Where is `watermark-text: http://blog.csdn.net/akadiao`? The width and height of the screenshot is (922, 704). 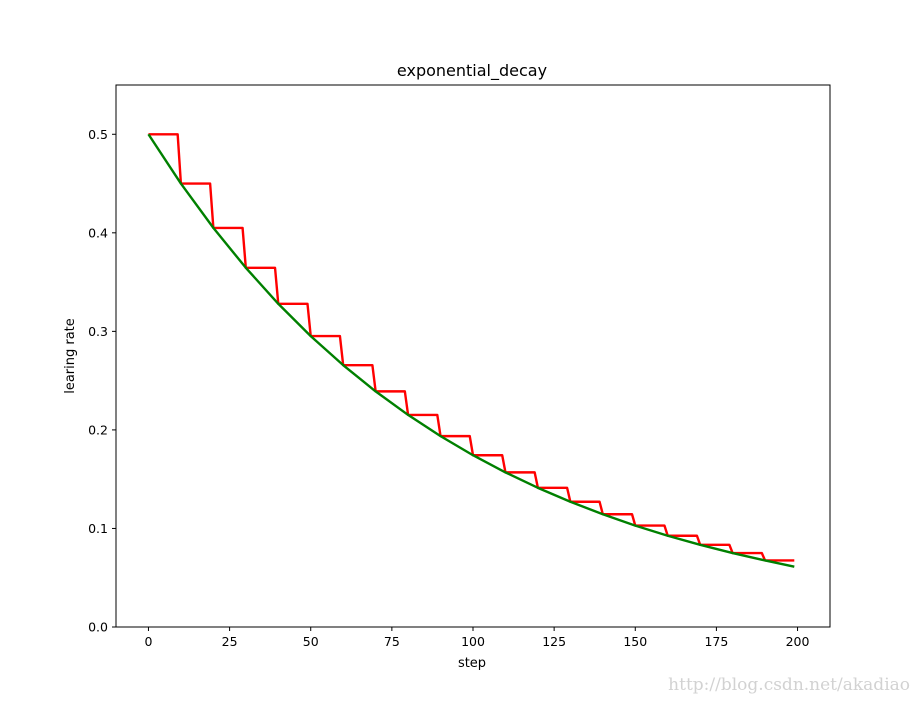
watermark-text: http://blog.csdn.net/akadiao is located at coordinates (789, 685).